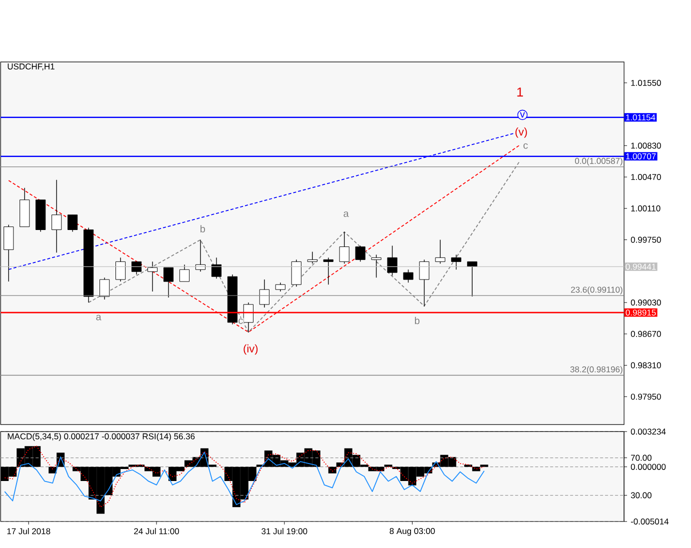 This screenshot has height=548, width=691. I want to click on x-tick-label: 24 Jul 11:00, so click(156, 531).